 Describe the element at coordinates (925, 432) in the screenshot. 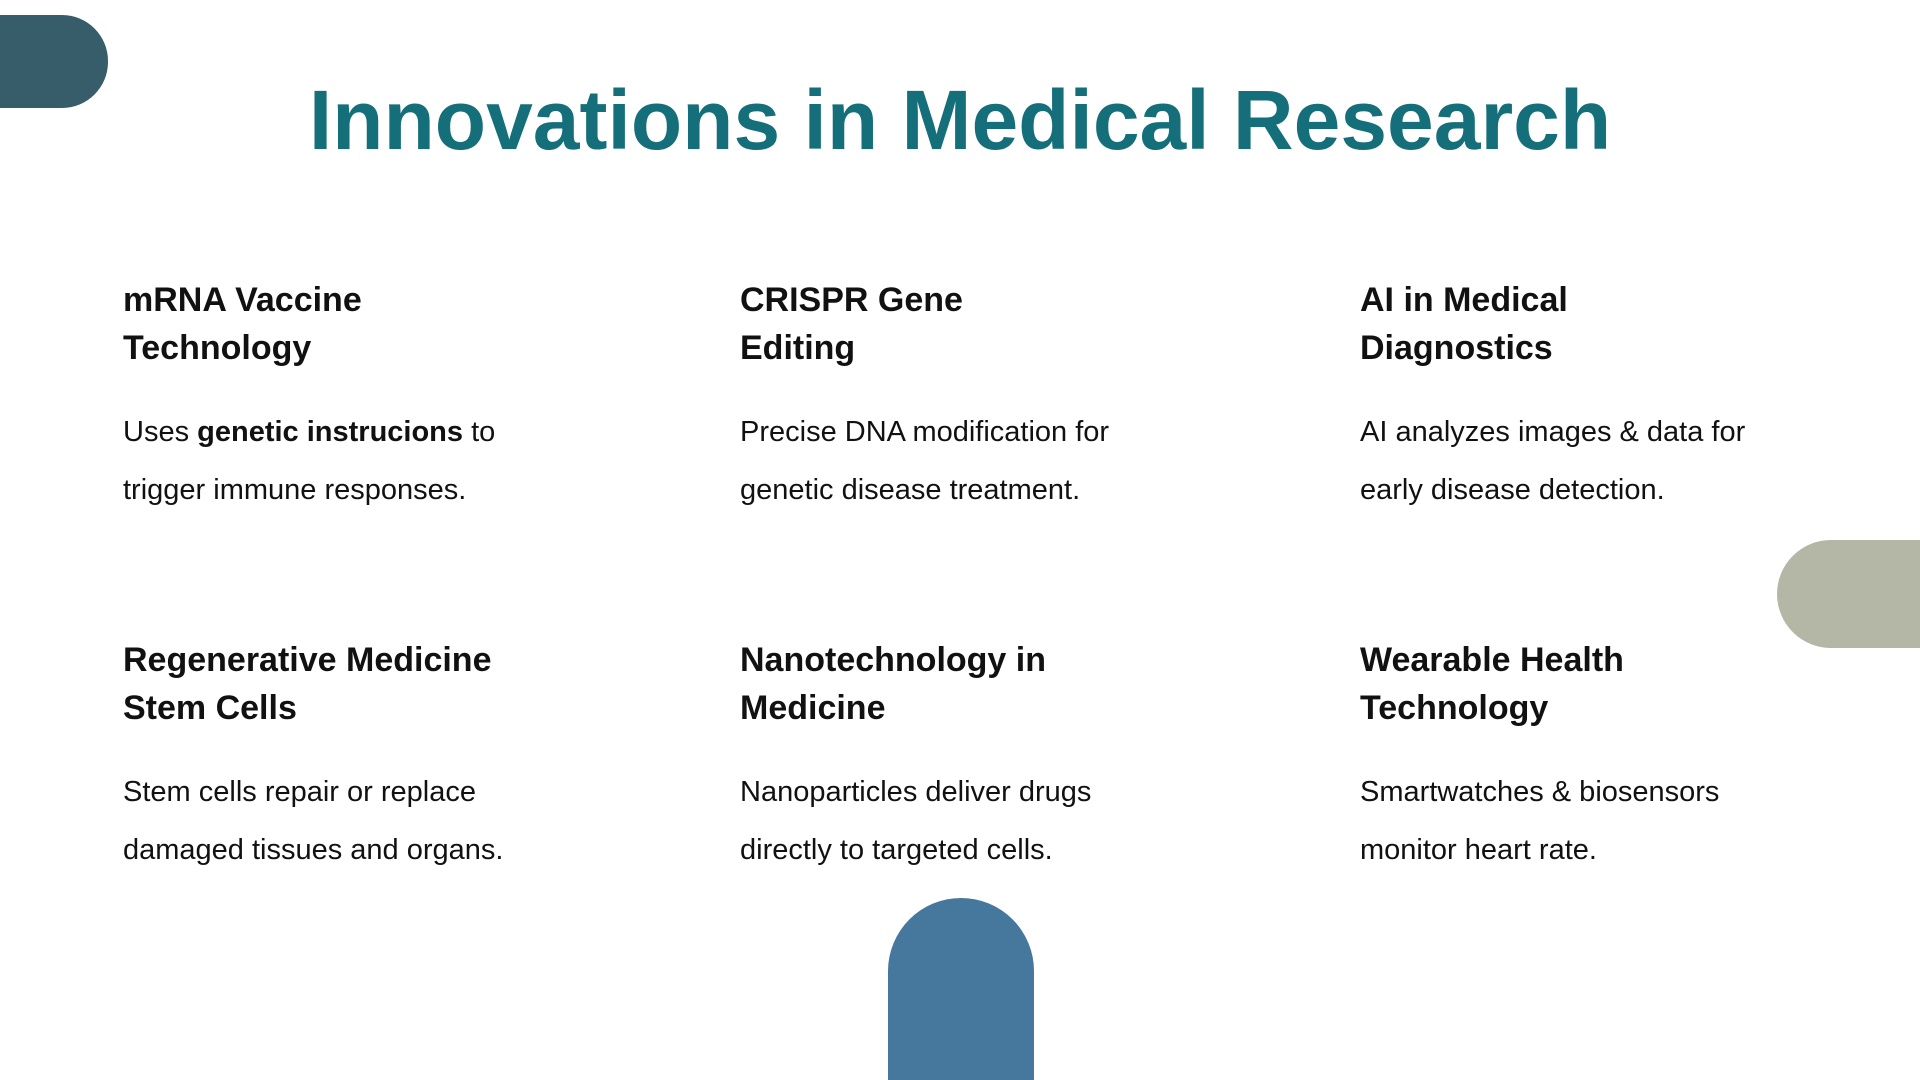

I see `card-body-line: Precise DNA modification for` at that location.